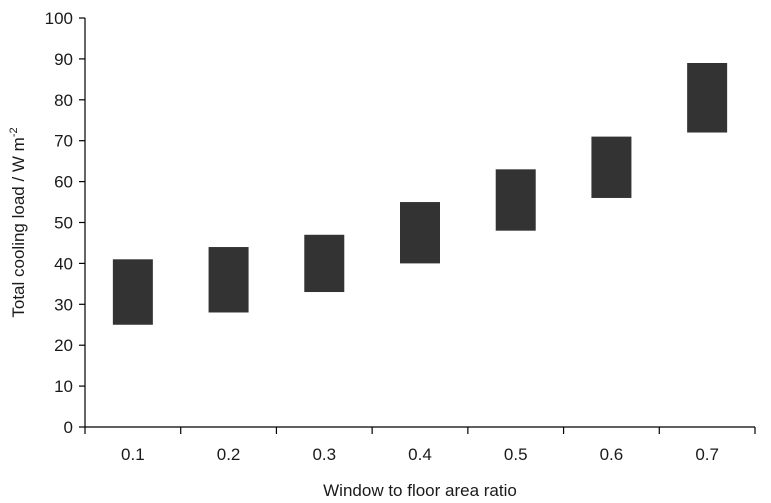 This screenshot has height=503, width=771. Describe the element at coordinates (63, 182) in the screenshot. I see `y-tick-label: 60` at that location.